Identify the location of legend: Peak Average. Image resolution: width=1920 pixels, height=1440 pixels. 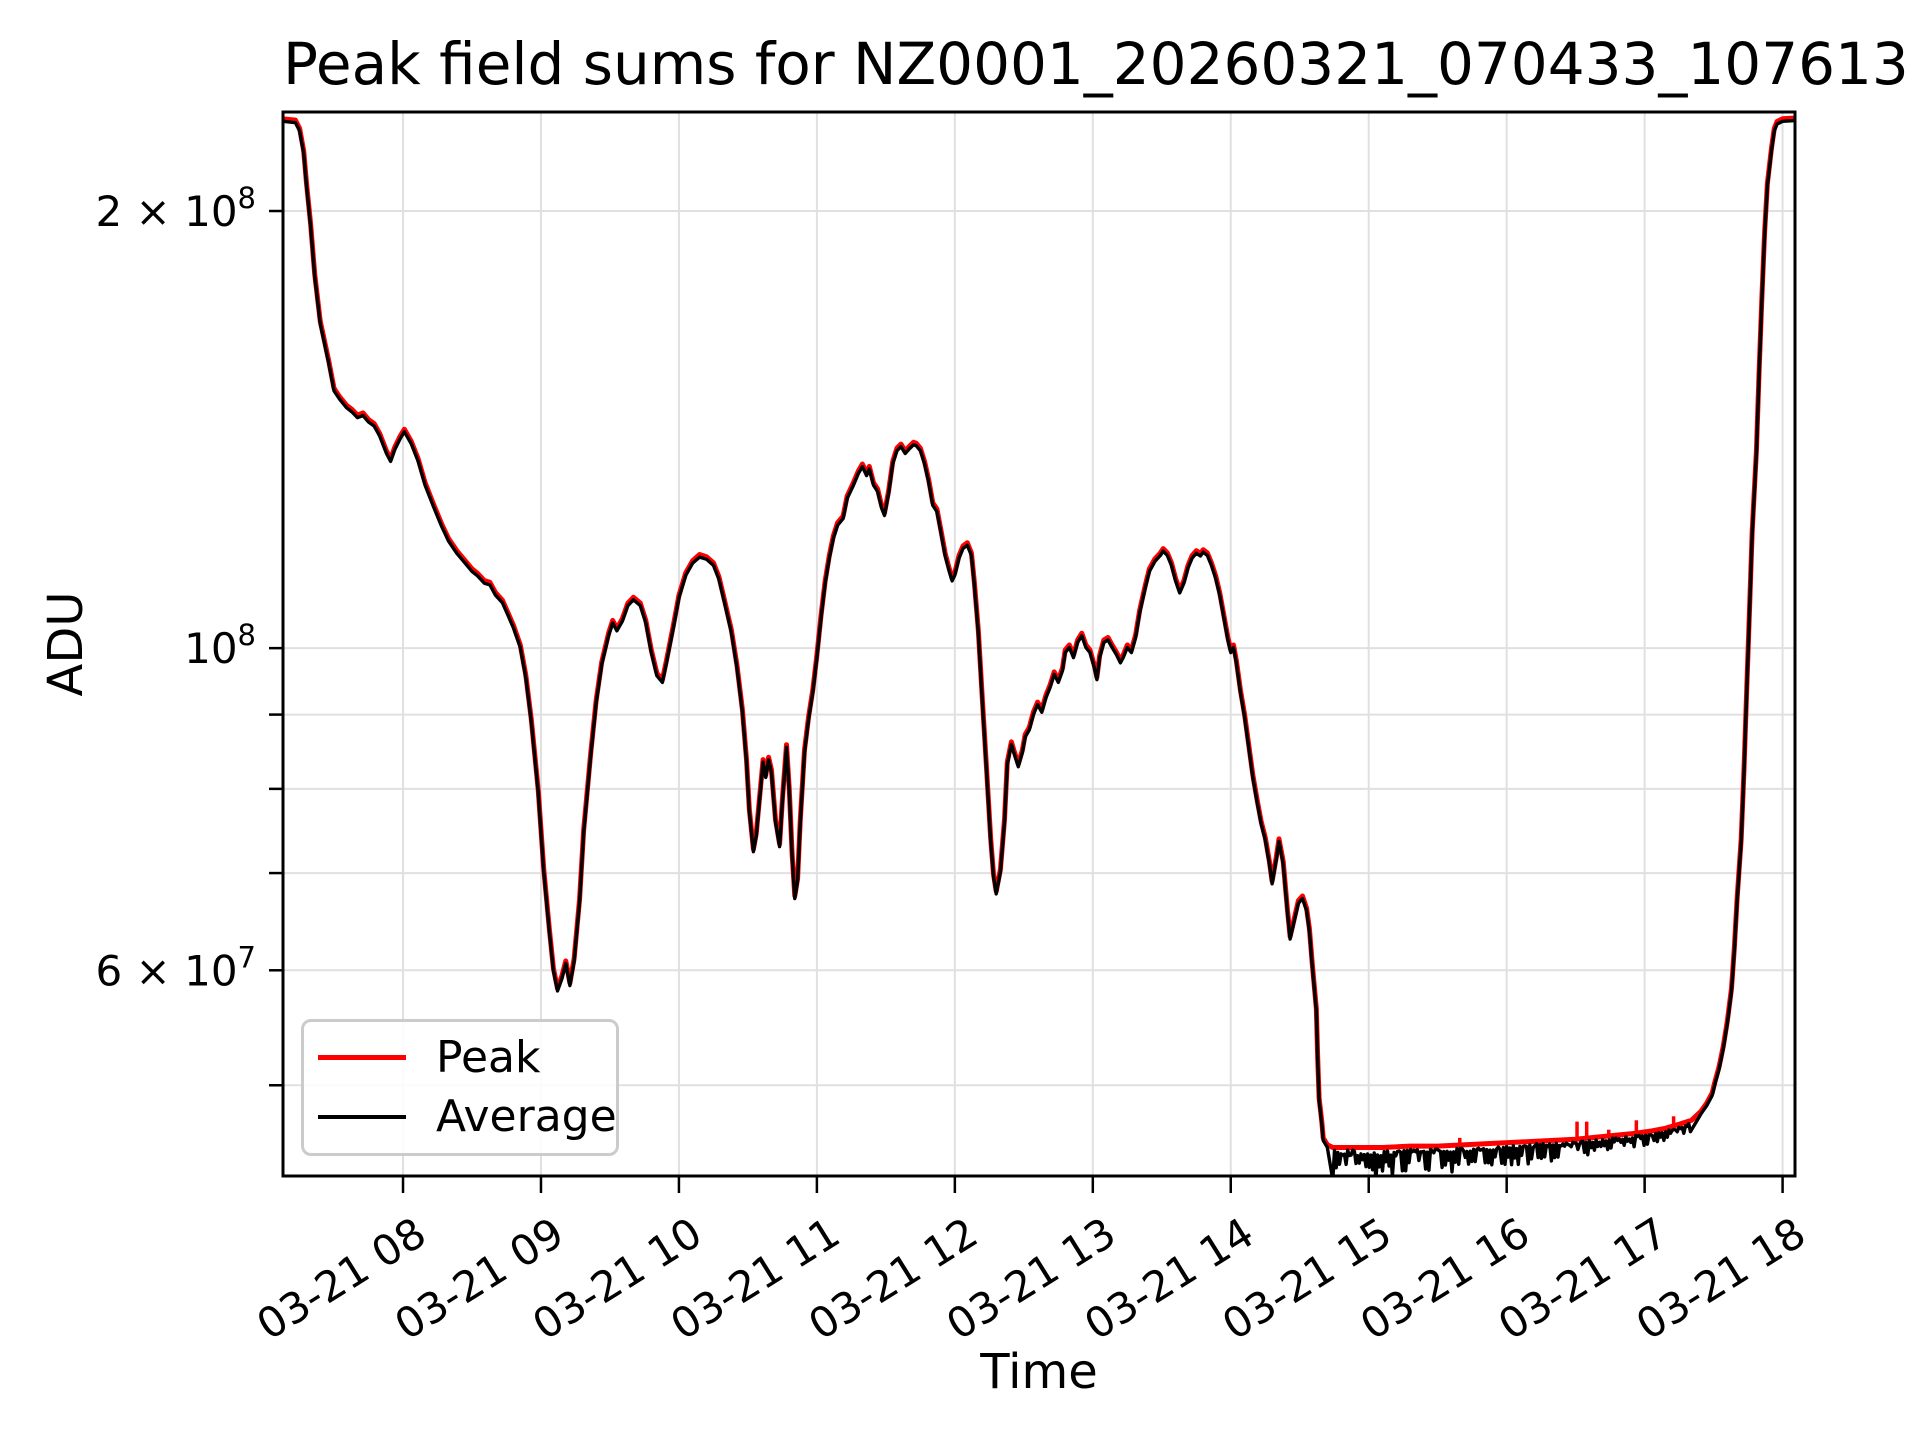
(460, 1087).